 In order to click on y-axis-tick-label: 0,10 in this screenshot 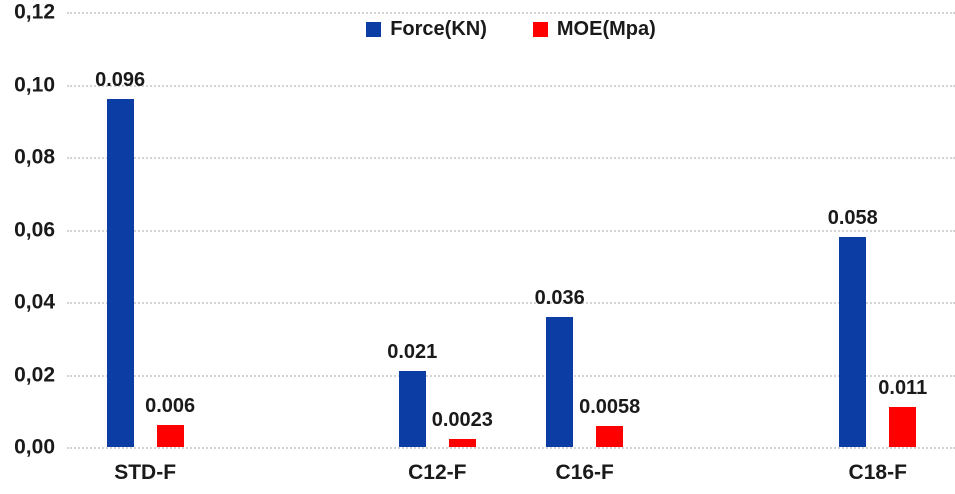, I will do `click(34, 84)`.